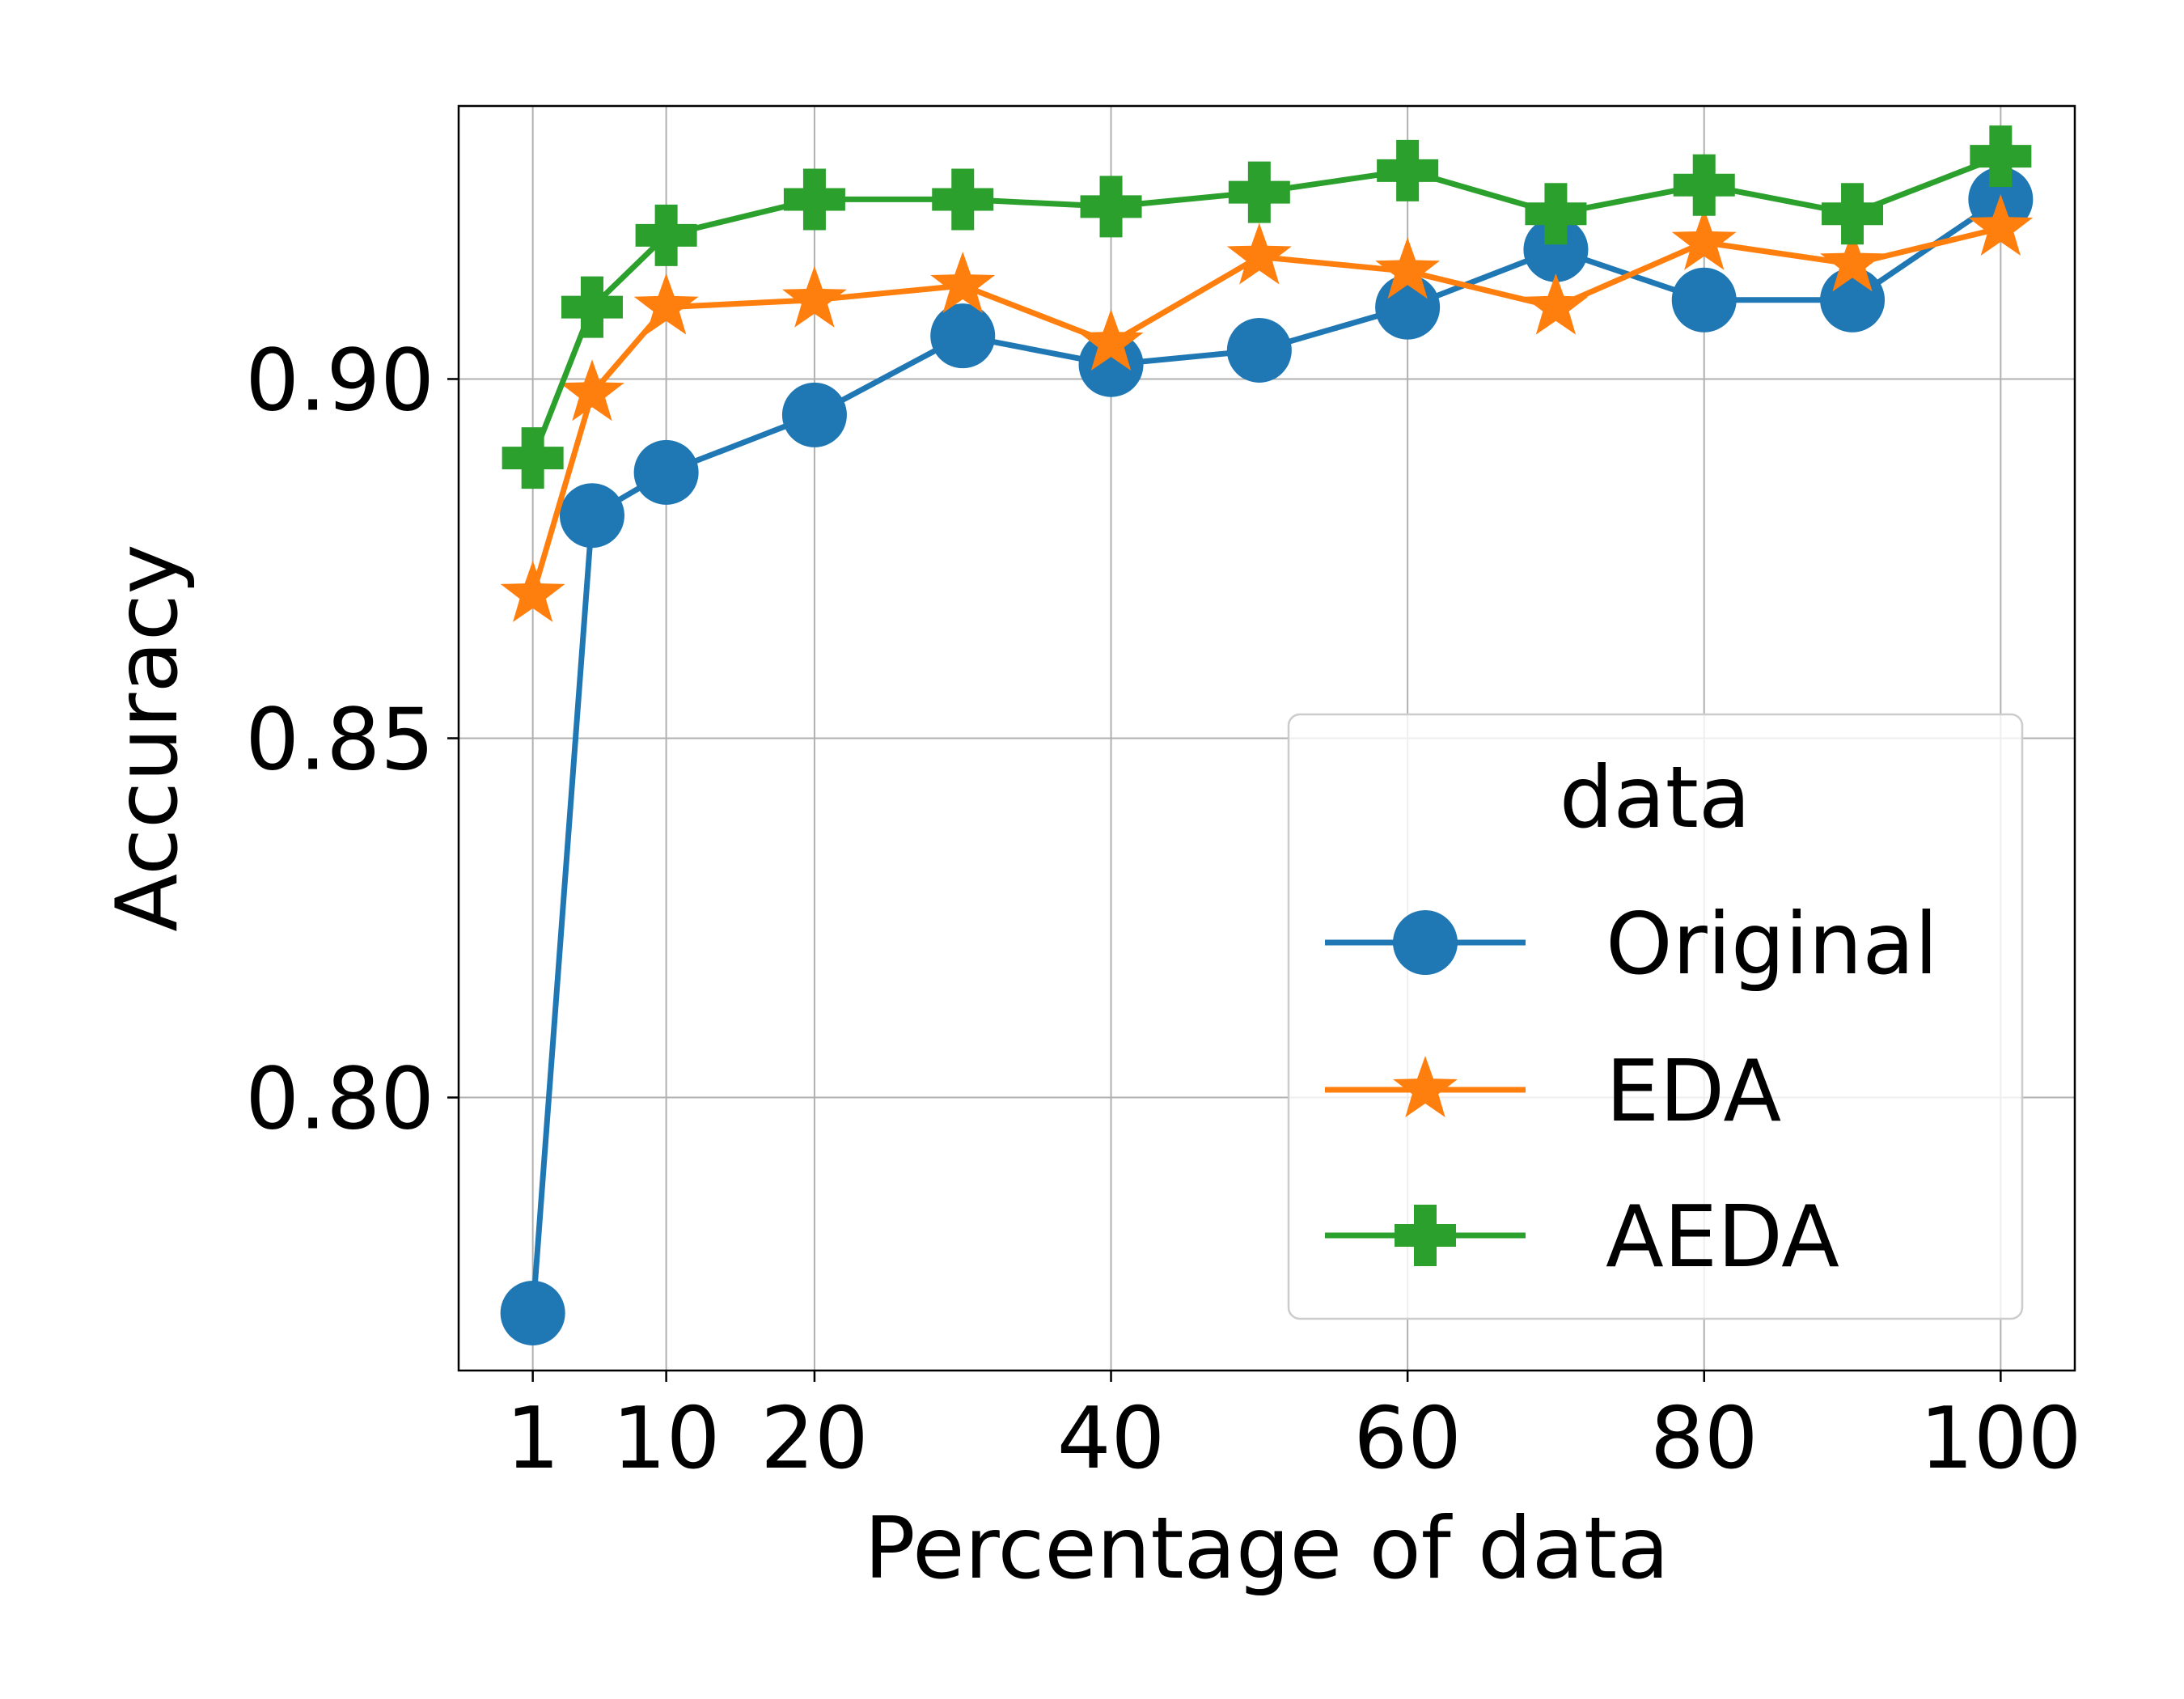 Image resolution: width=2184 pixels, height=1699 pixels. What do you see at coordinates (1772, 944) in the screenshot?
I see `legend-label-original: Original` at bounding box center [1772, 944].